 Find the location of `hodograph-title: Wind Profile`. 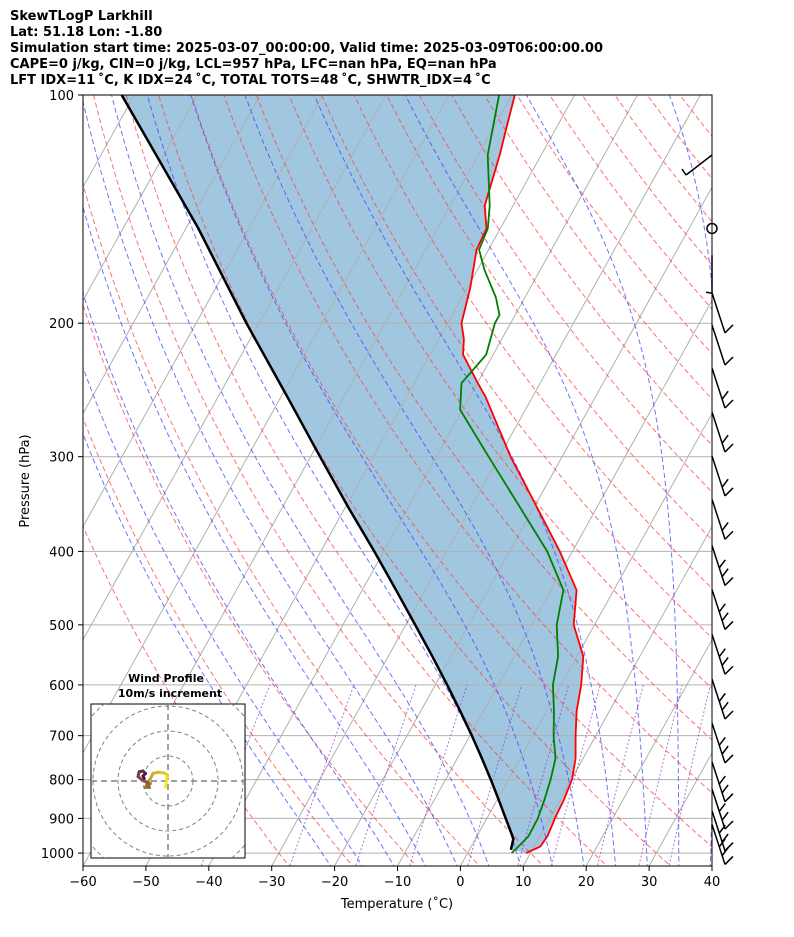

hodograph-title: Wind Profile is located at coordinates (166, 678).